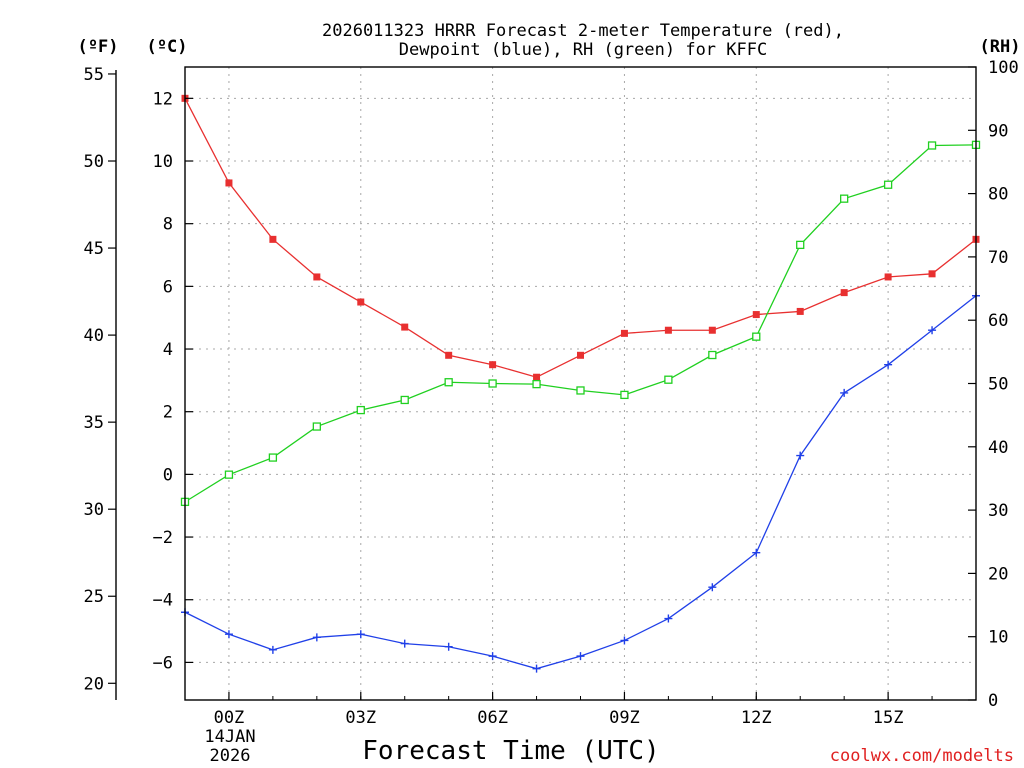 The width and height of the screenshot is (1024, 768). I want to click on x-tick-label: 00Z, so click(229, 718).